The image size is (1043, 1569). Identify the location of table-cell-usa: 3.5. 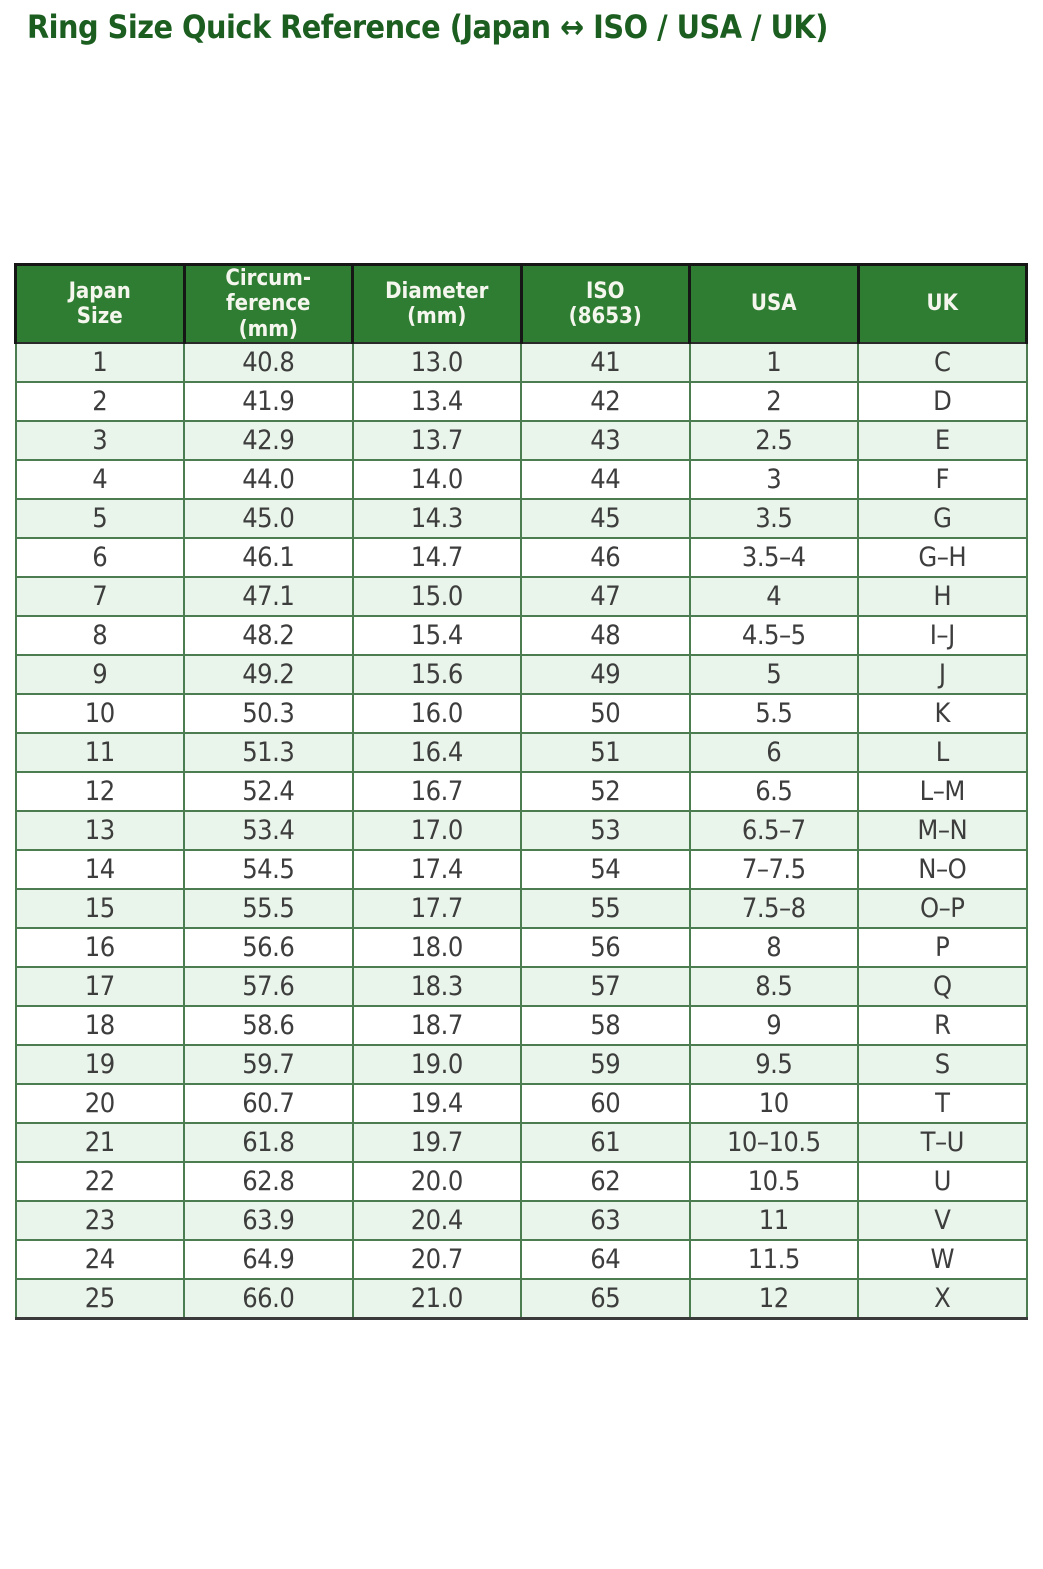
(773, 518).